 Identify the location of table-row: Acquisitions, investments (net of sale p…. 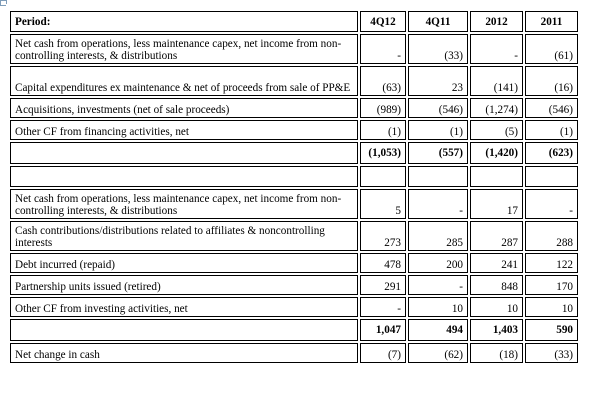
(294, 108).